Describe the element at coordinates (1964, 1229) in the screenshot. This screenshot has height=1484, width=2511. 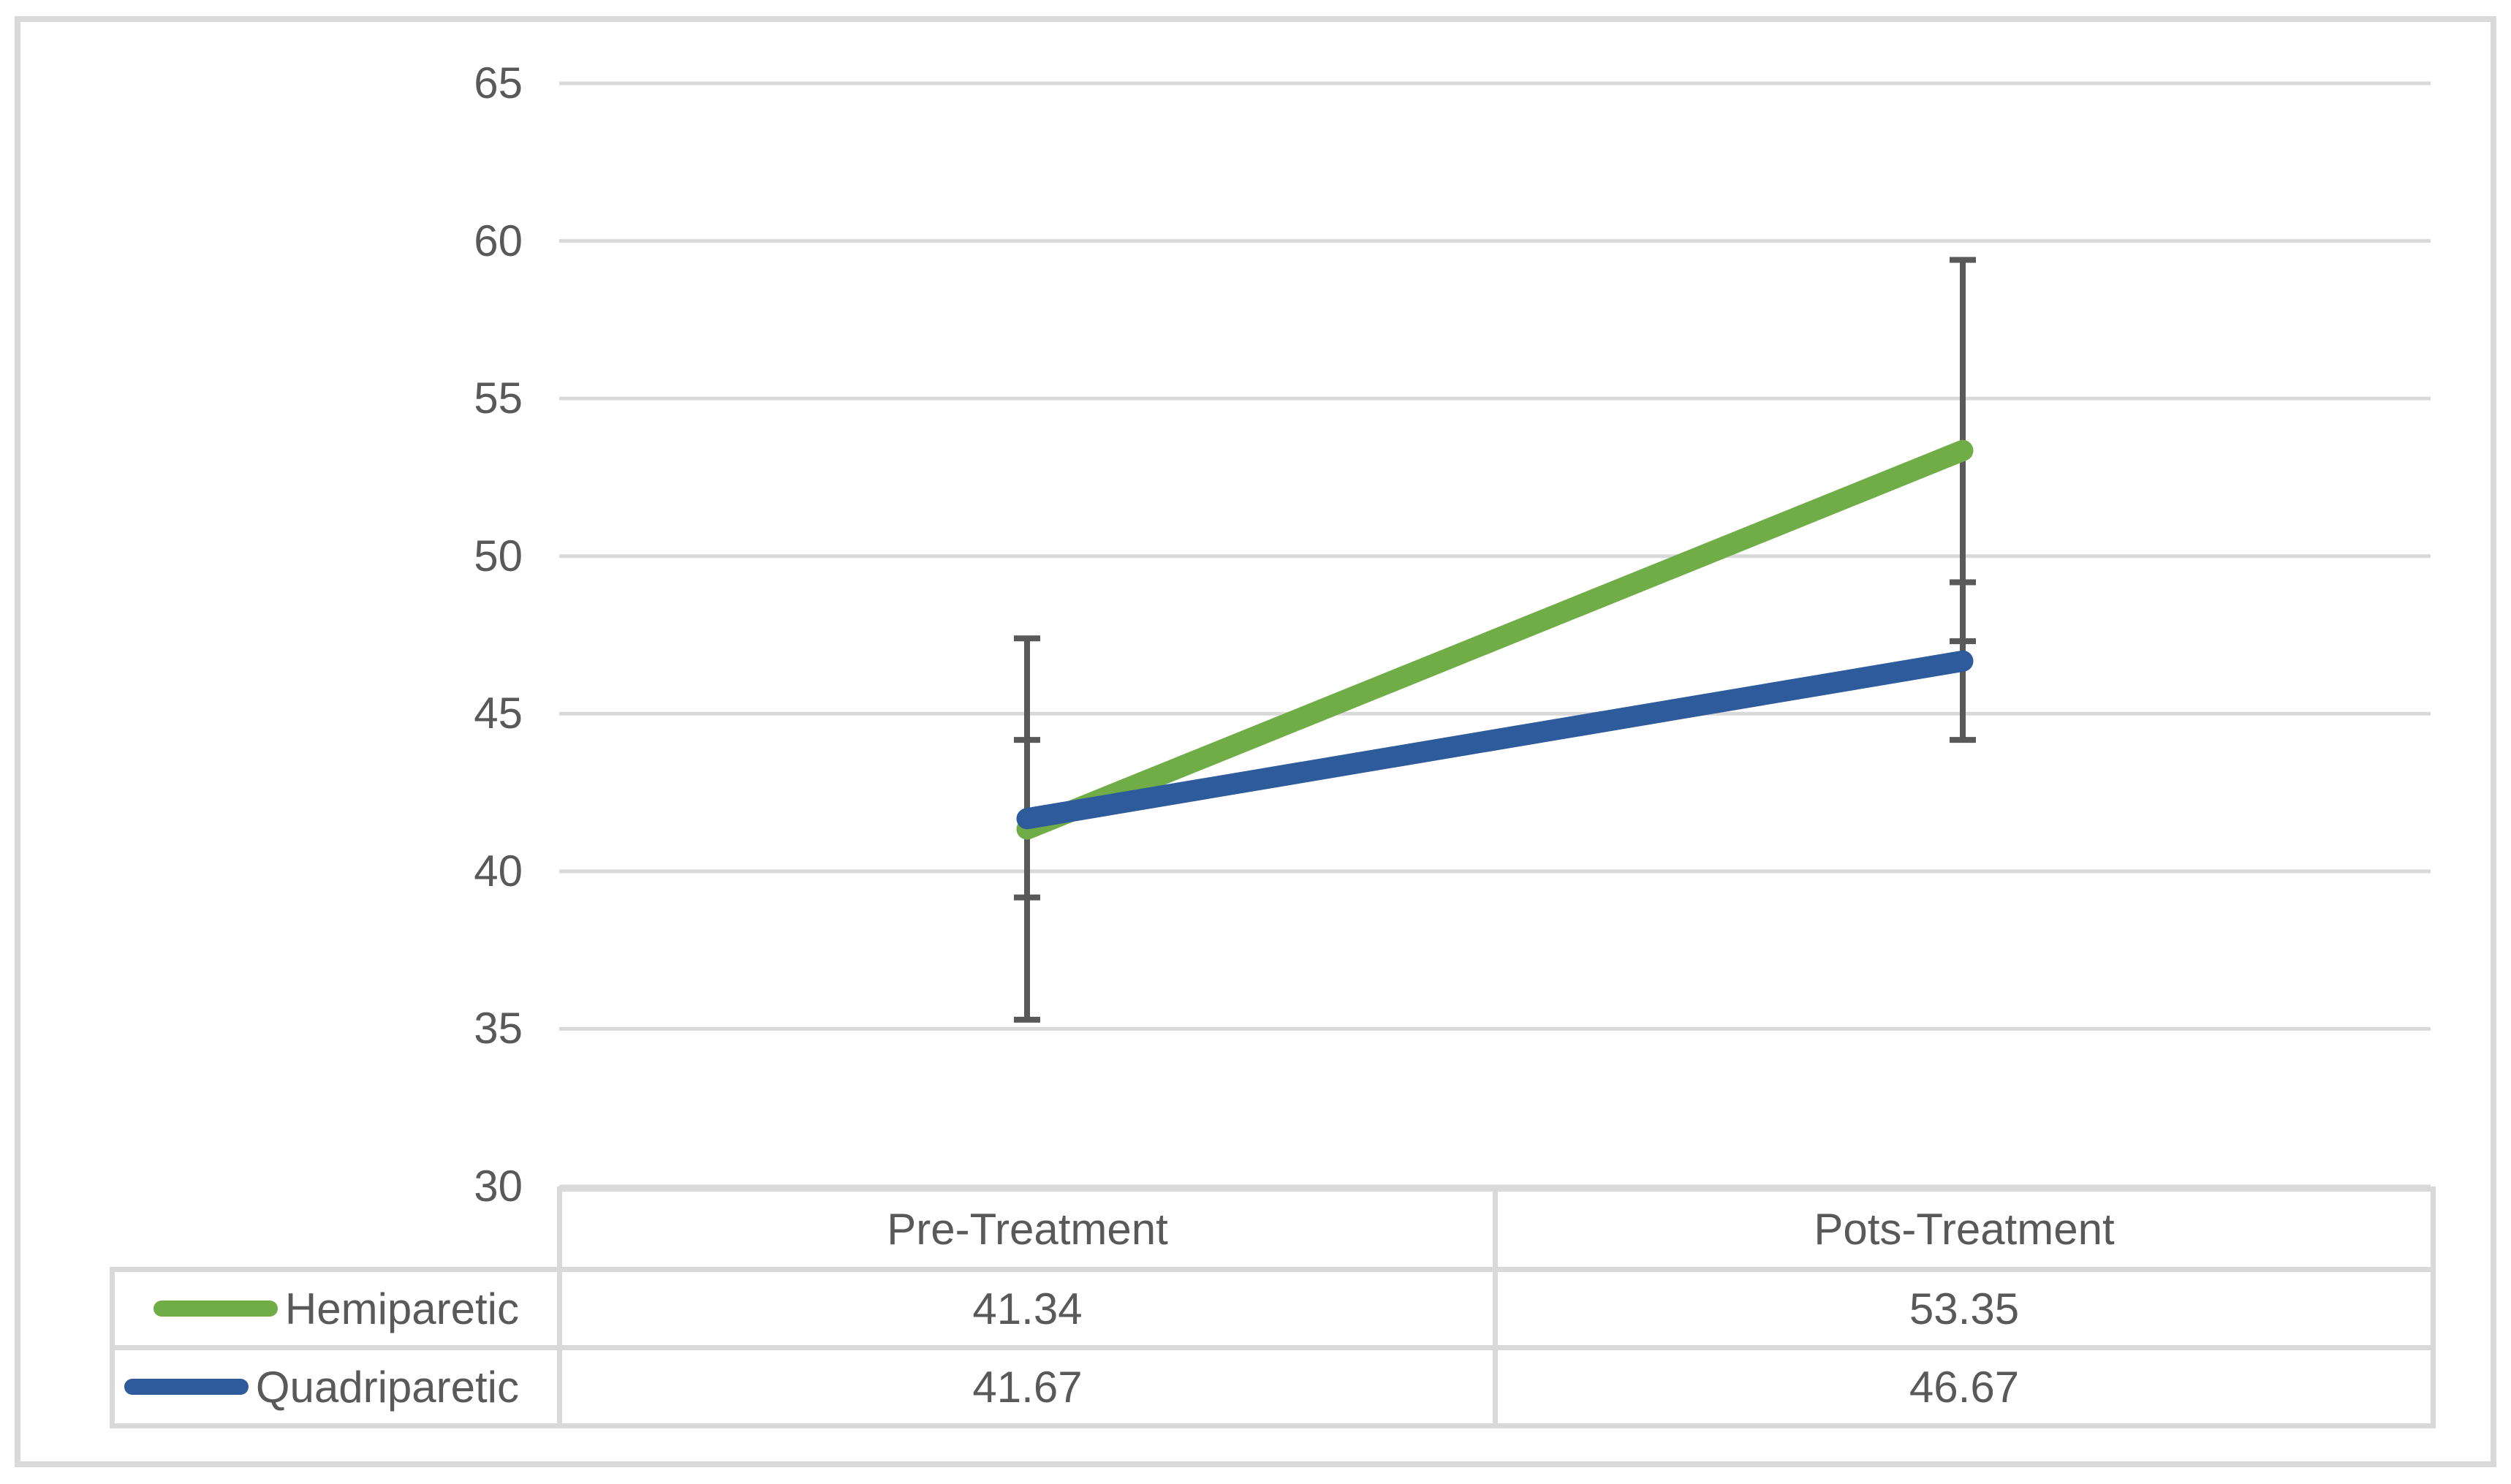
I see `table-header-pots-treatment: Pots-Treatment` at that location.